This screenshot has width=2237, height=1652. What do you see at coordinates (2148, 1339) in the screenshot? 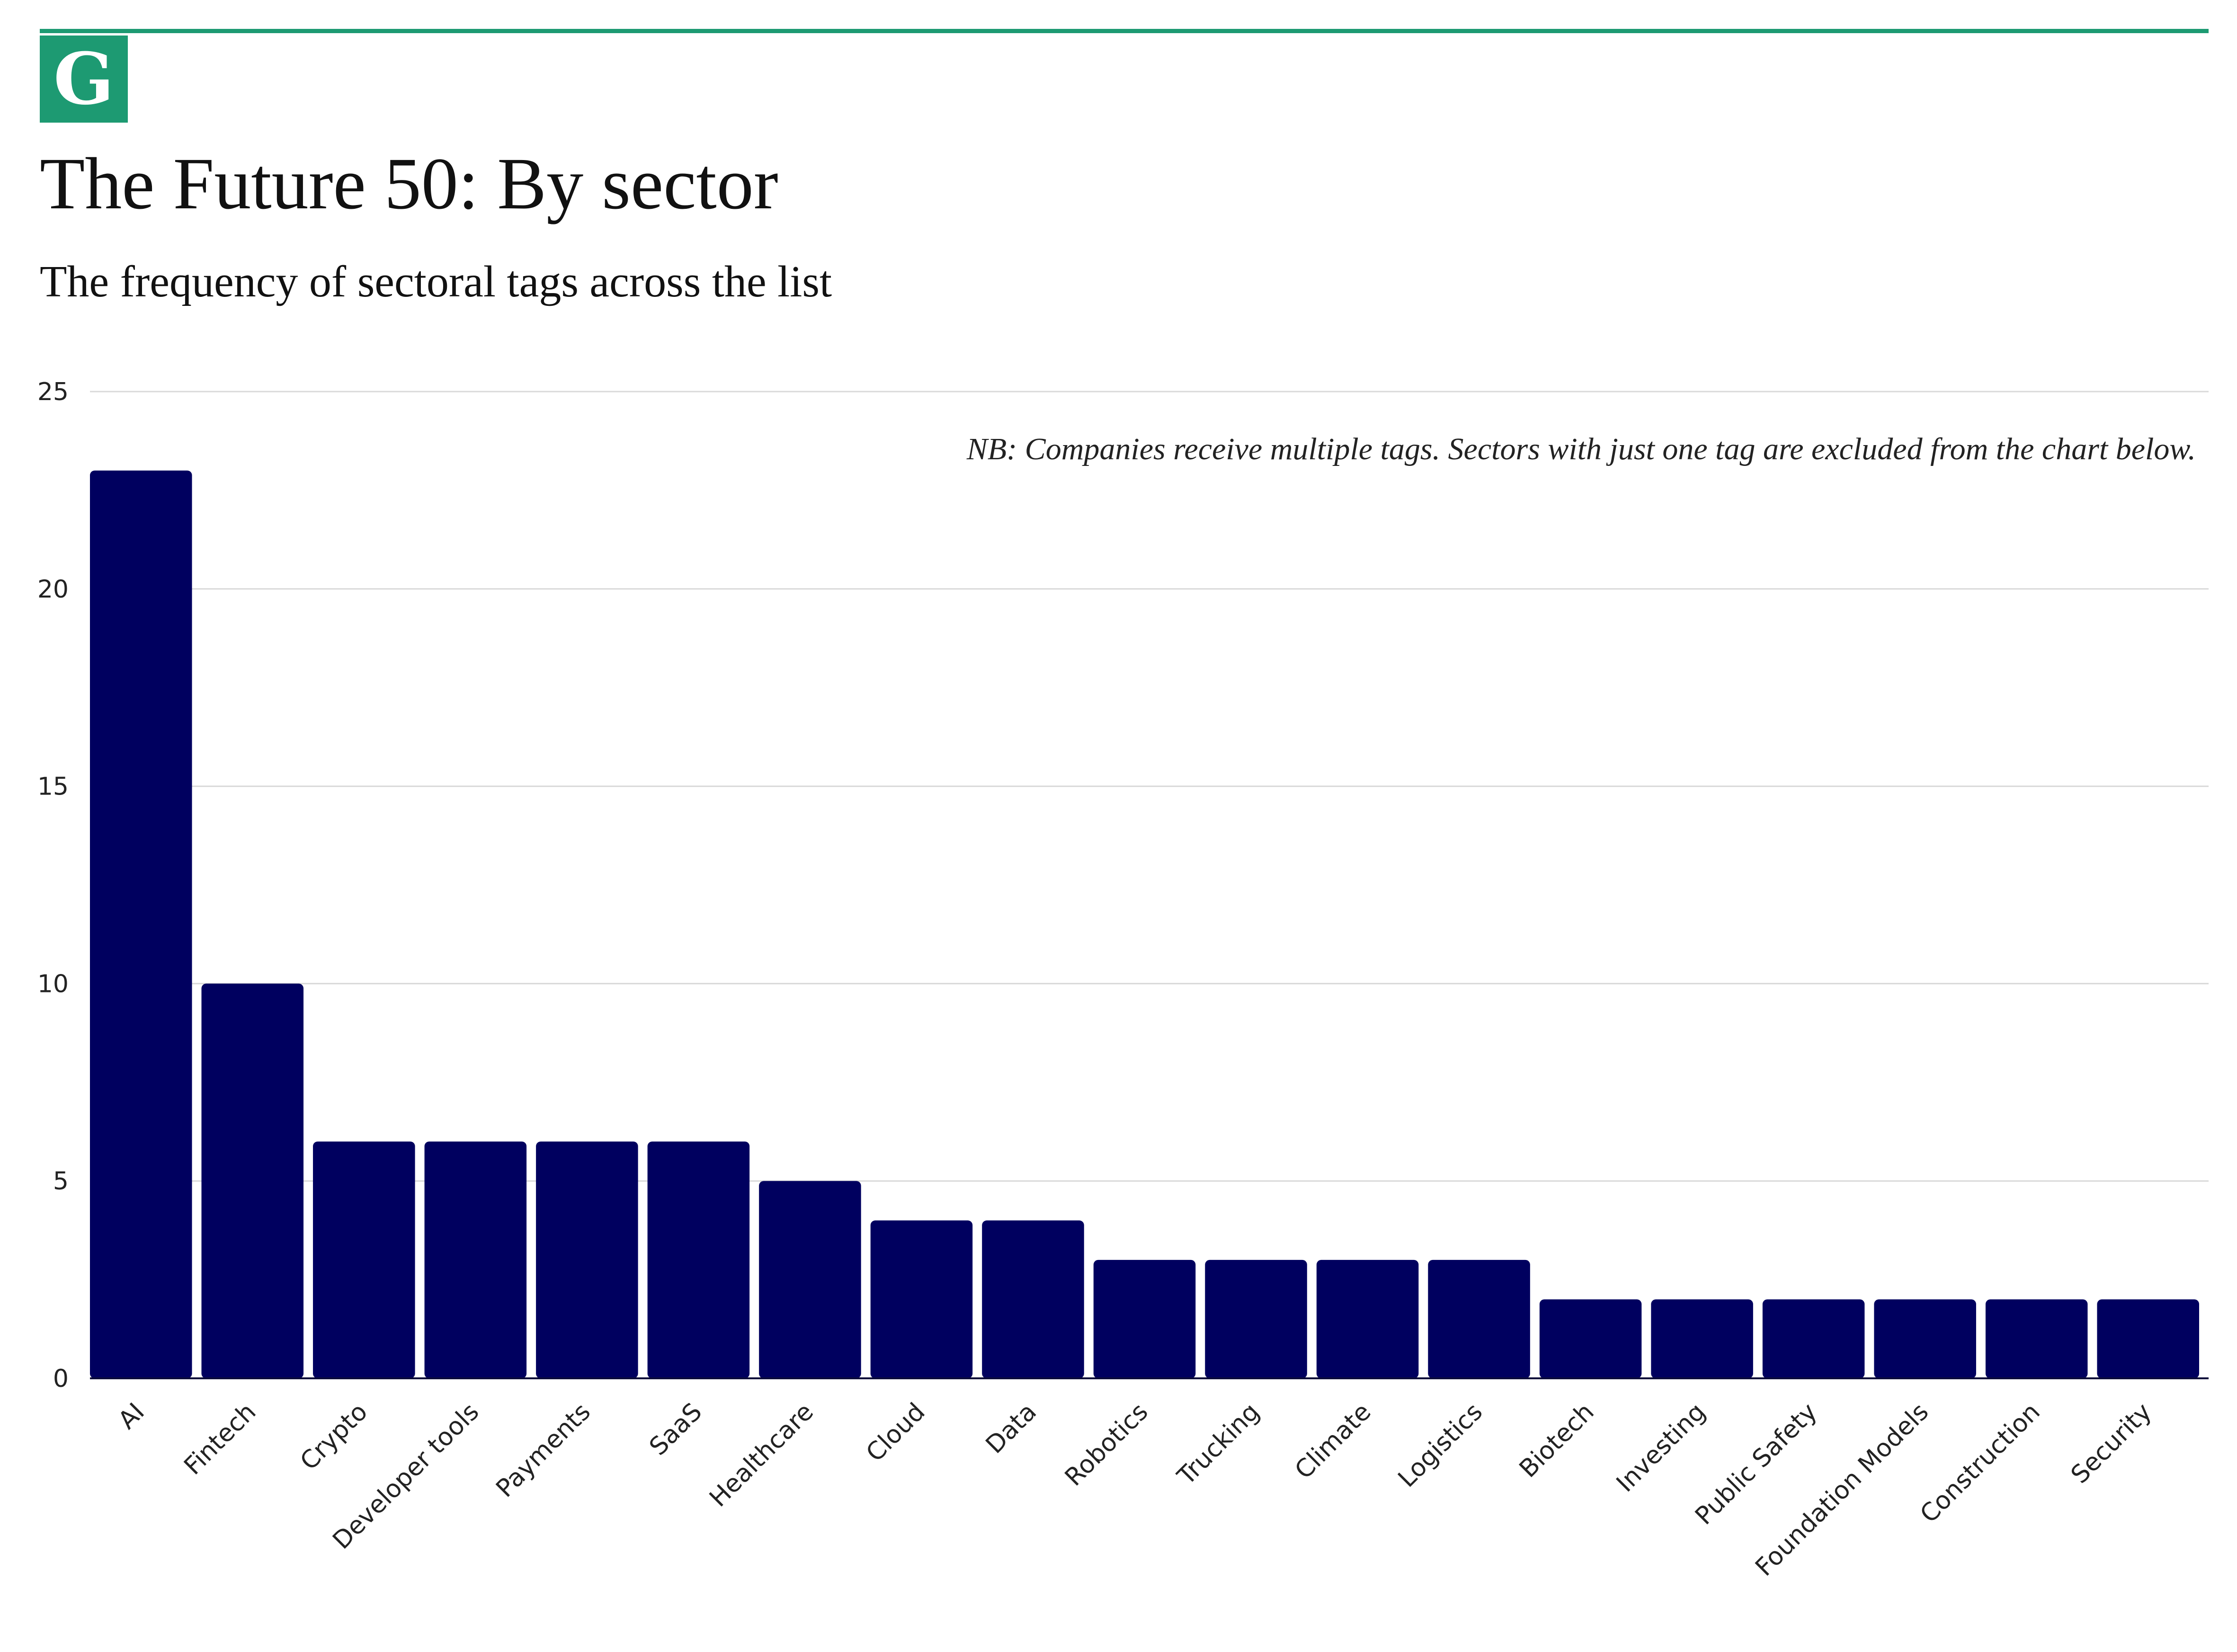
I see `bar-security` at bounding box center [2148, 1339].